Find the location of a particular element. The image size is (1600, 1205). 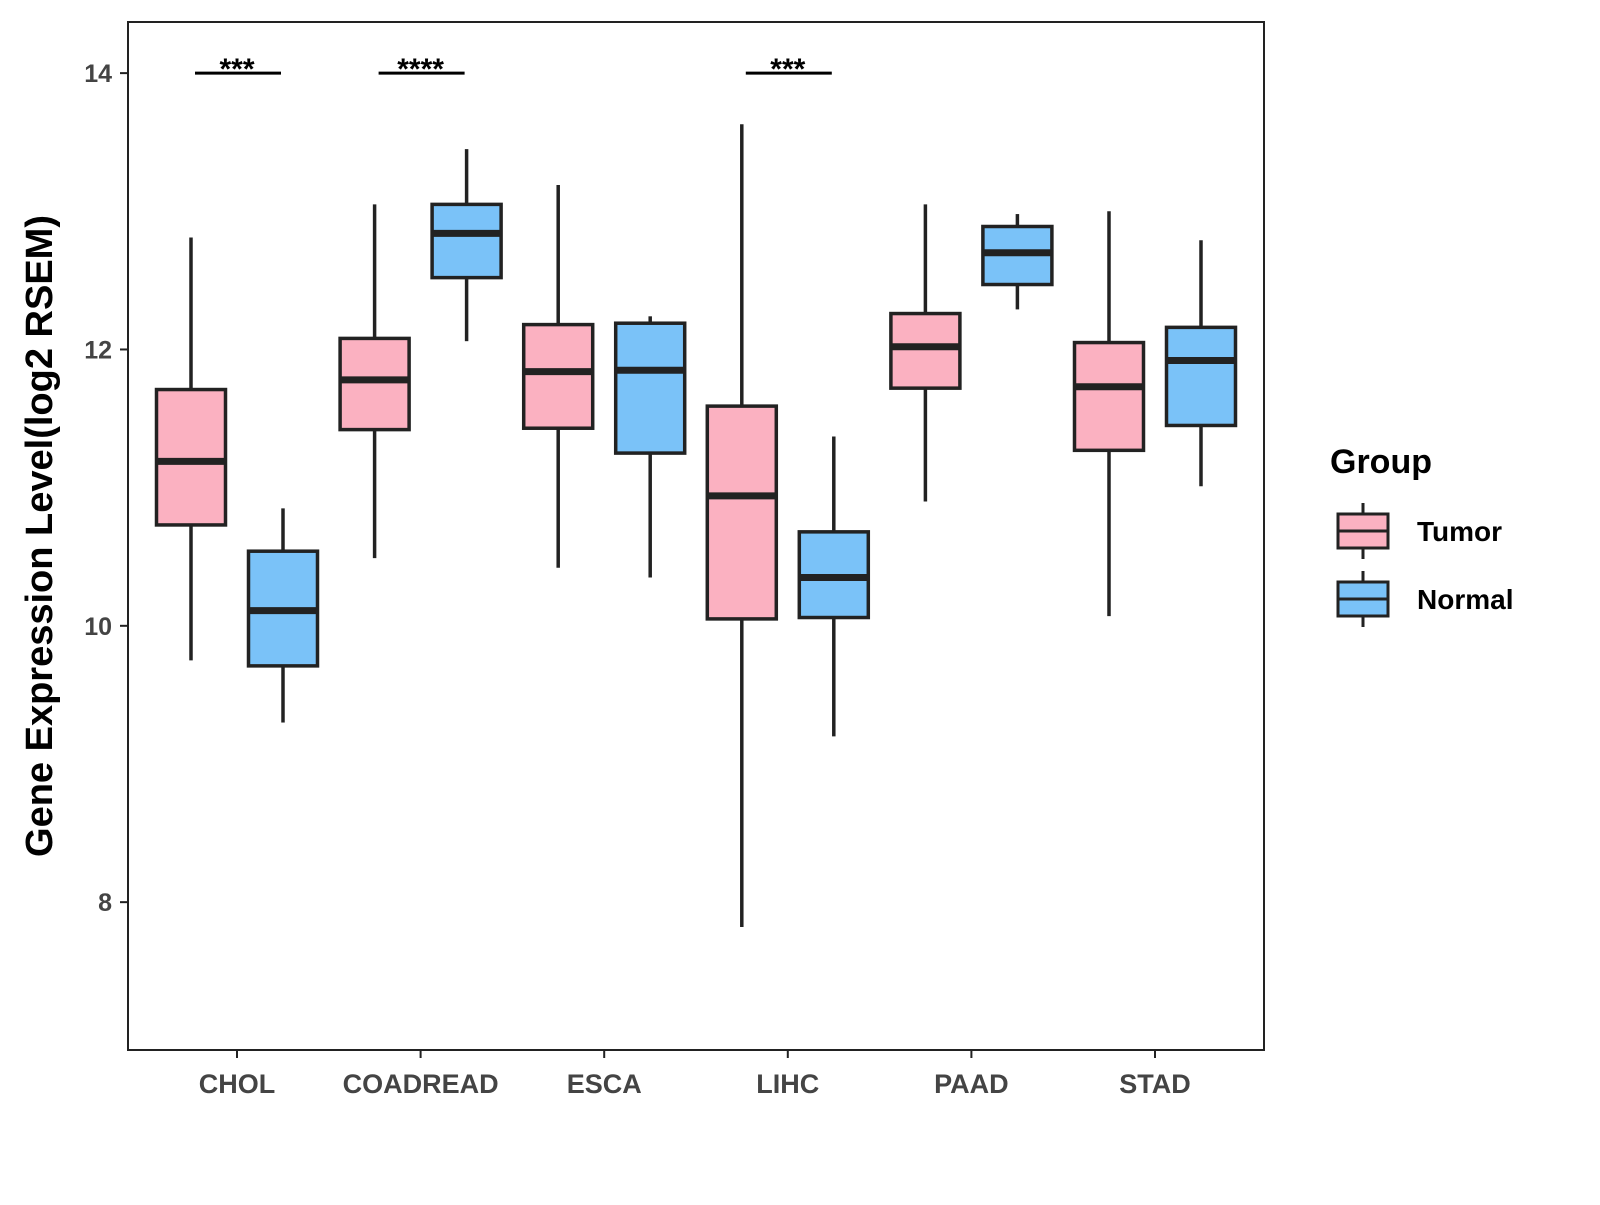

significance-label: **** is located at coordinates (420, 69).